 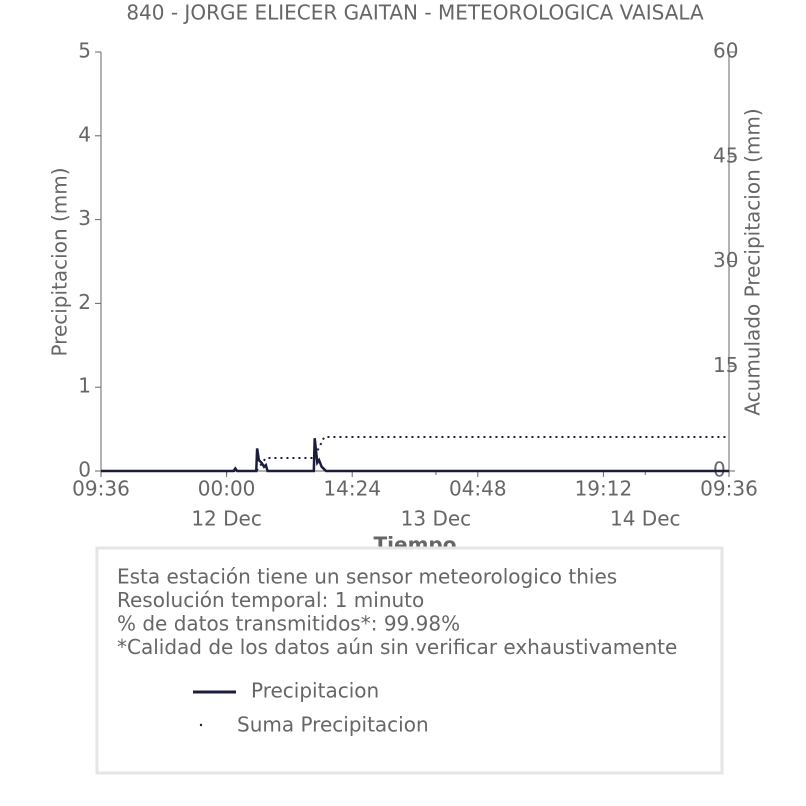 I want to click on y-tick-label: 5, so click(x=84, y=51).